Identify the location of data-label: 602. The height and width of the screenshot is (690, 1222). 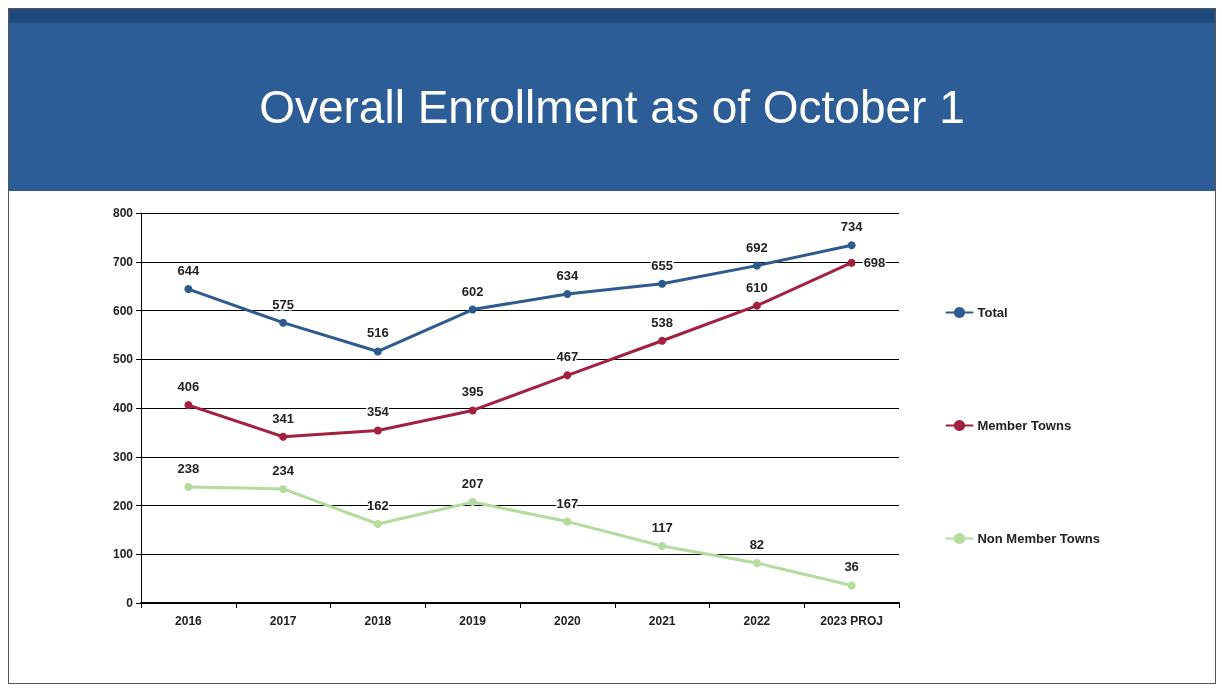
(472, 291).